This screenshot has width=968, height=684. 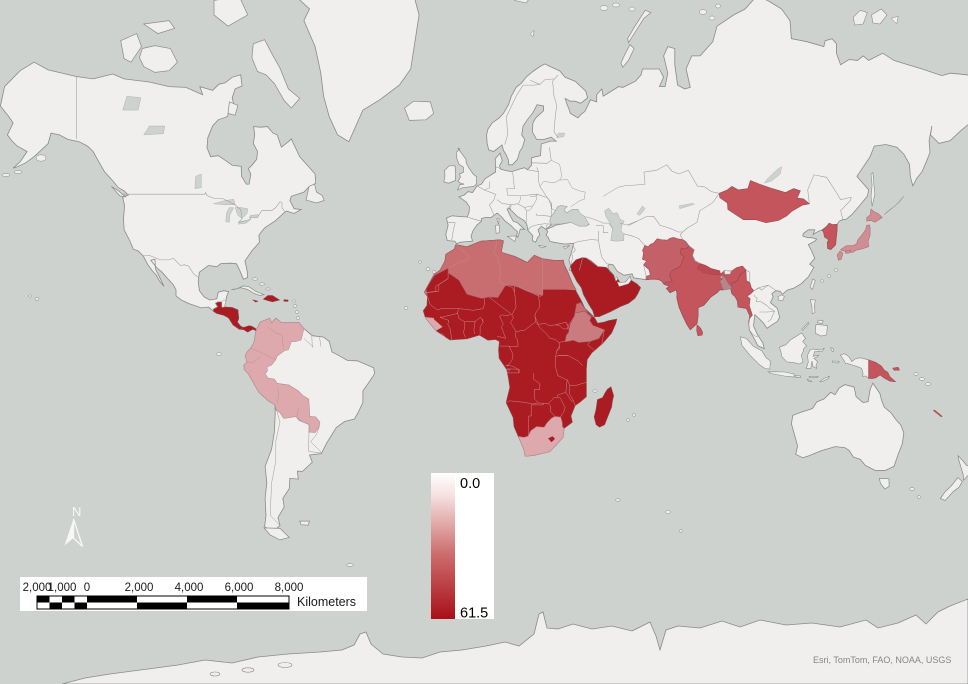 What do you see at coordinates (474, 613) in the screenshot?
I see `svg-text: 61.5` at bounding box center [474, 613].